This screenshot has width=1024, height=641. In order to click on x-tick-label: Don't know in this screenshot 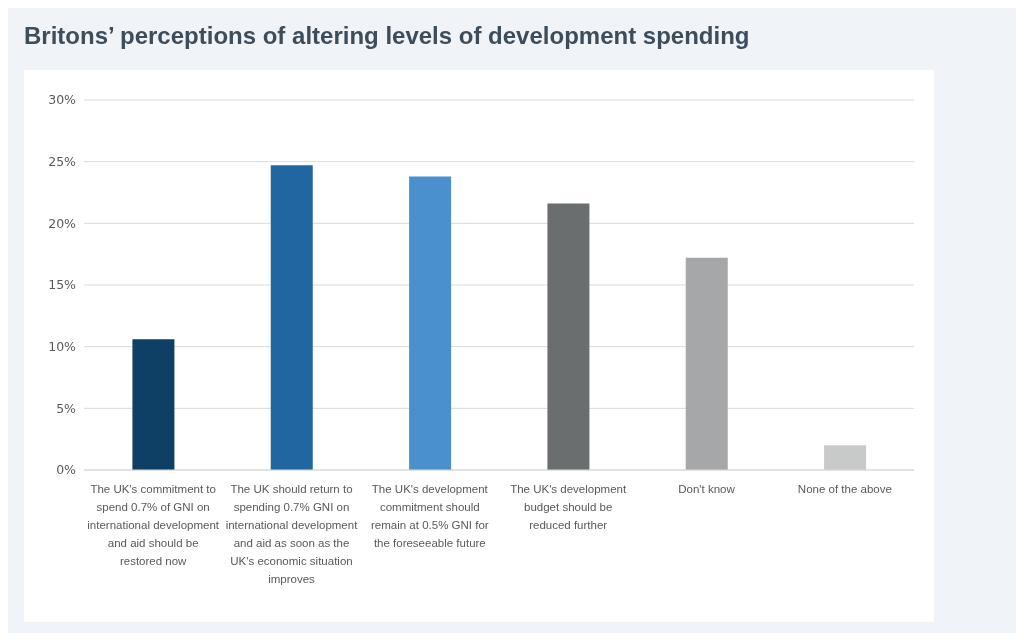, I will do `click(706, 489)`.